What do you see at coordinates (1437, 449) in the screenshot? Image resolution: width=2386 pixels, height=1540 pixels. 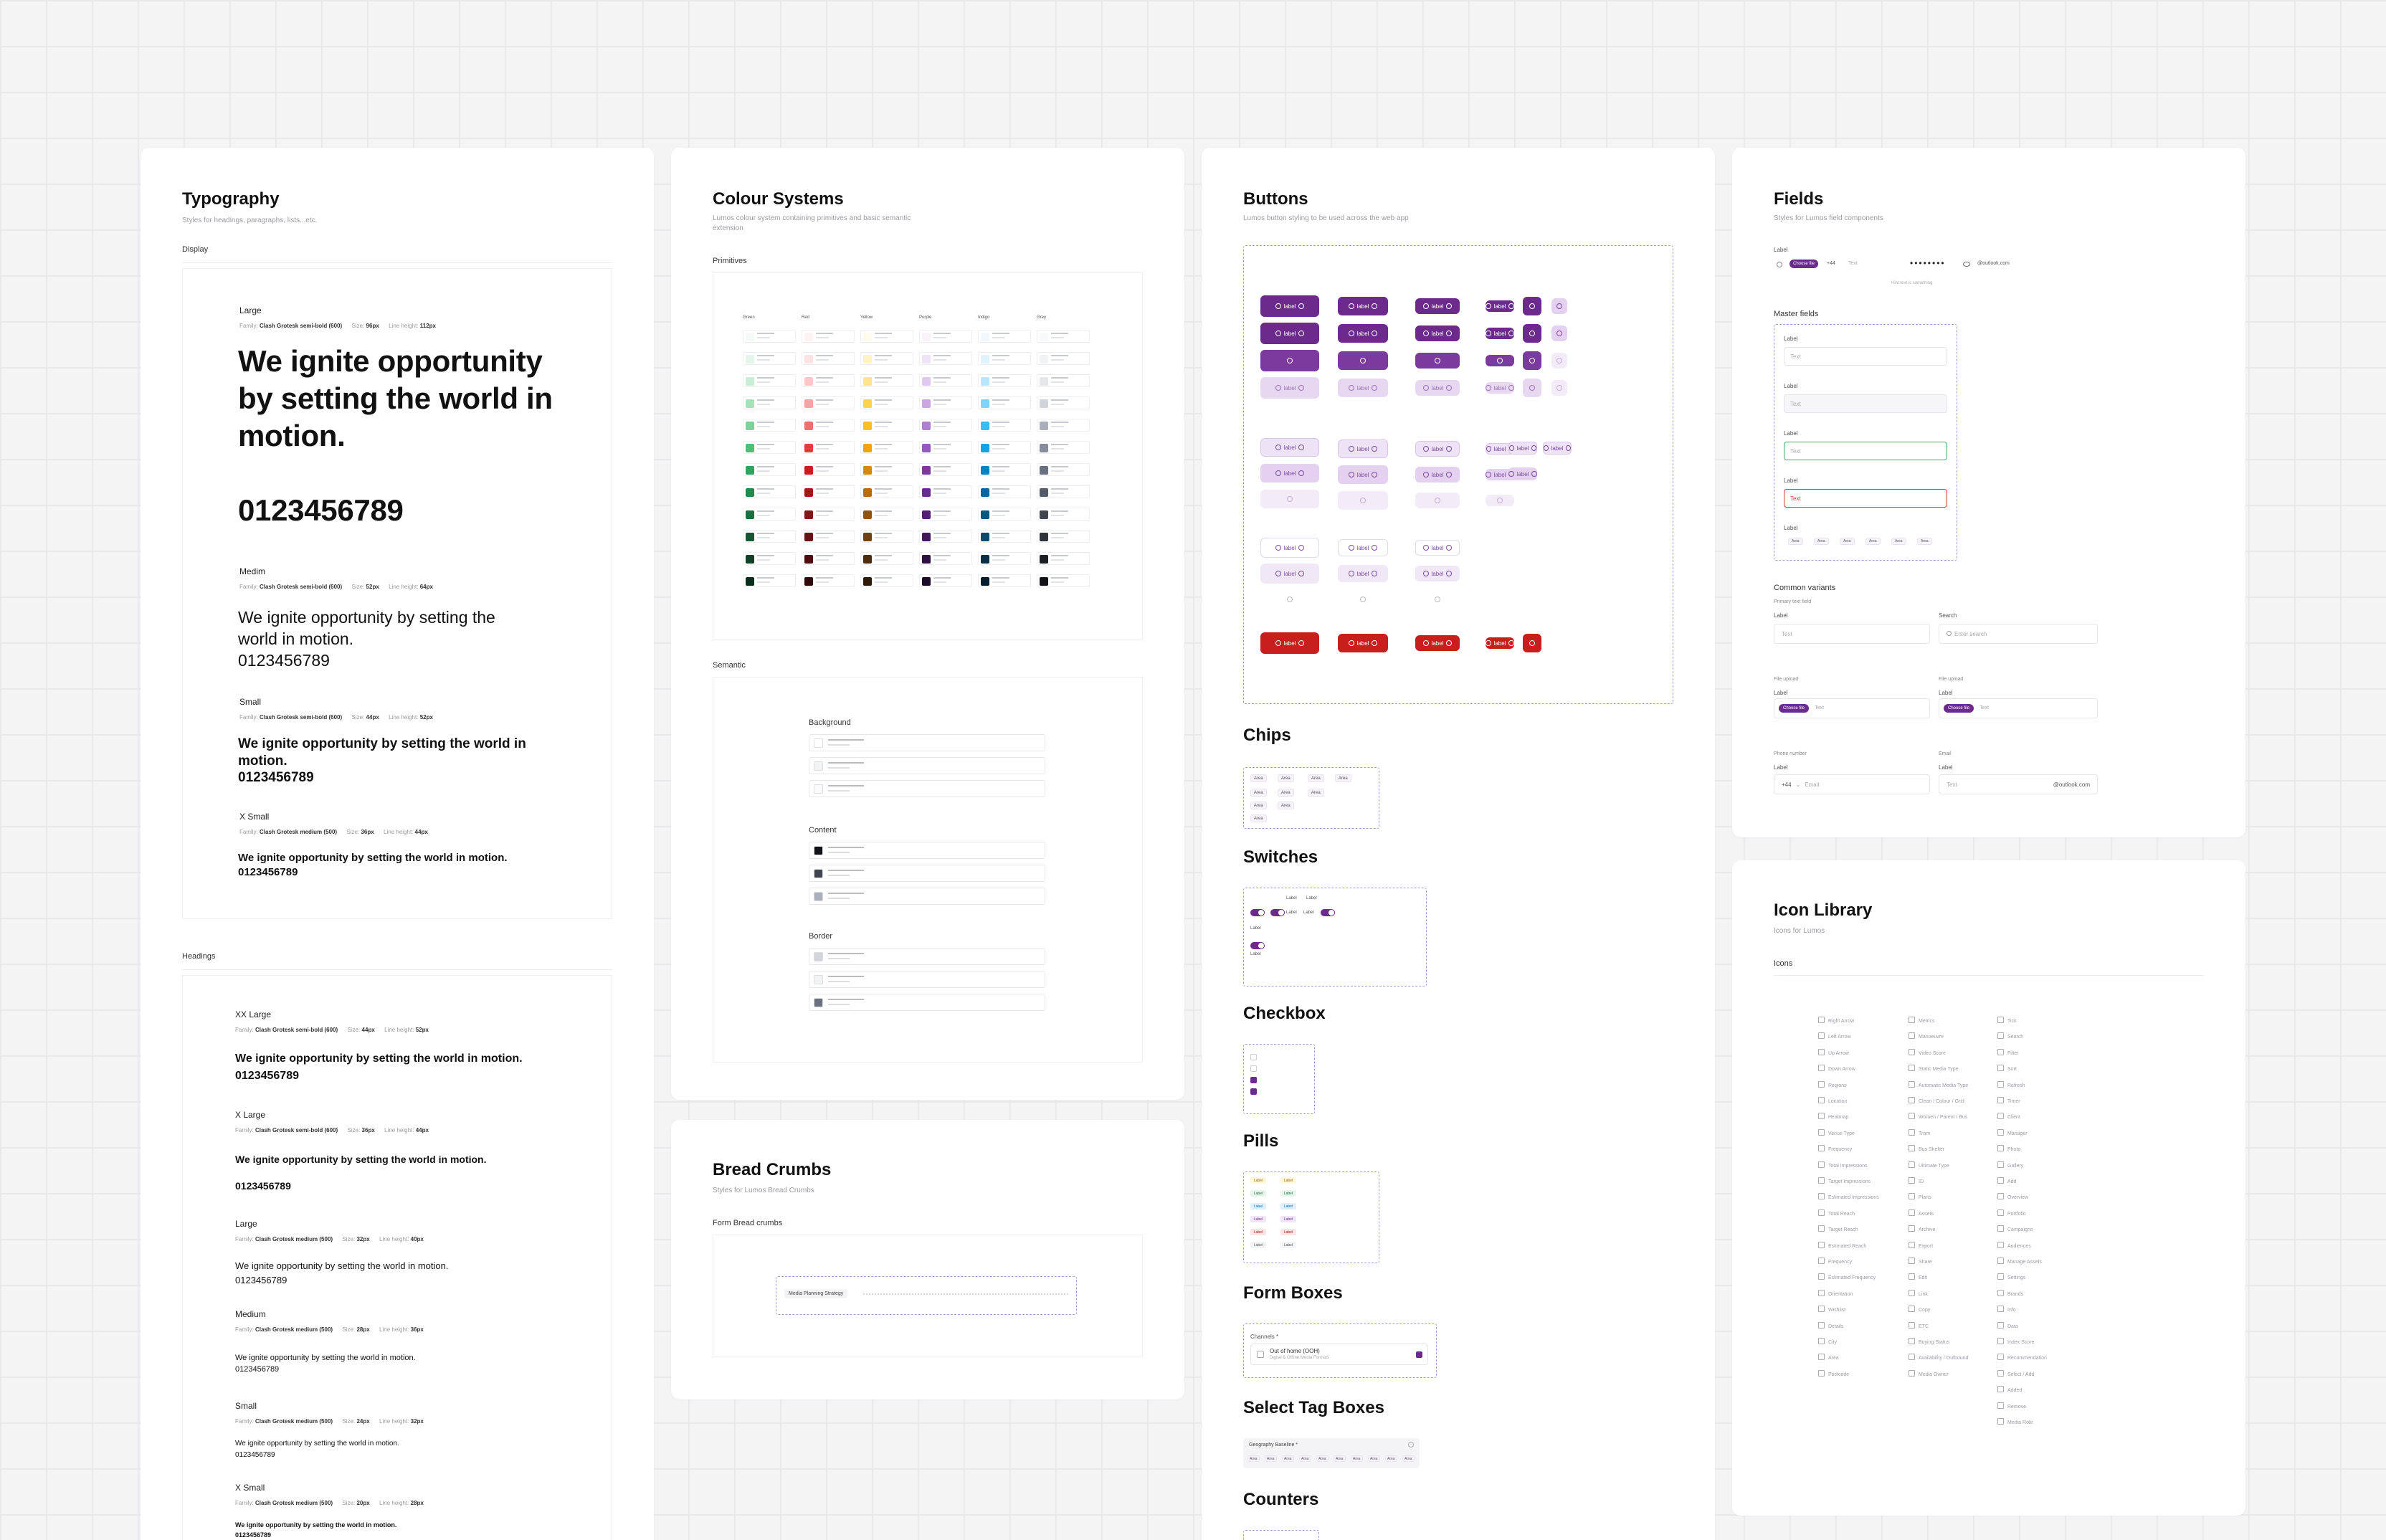 I see `secondary-button-0-2: label` at bounding box center [1437, 449].